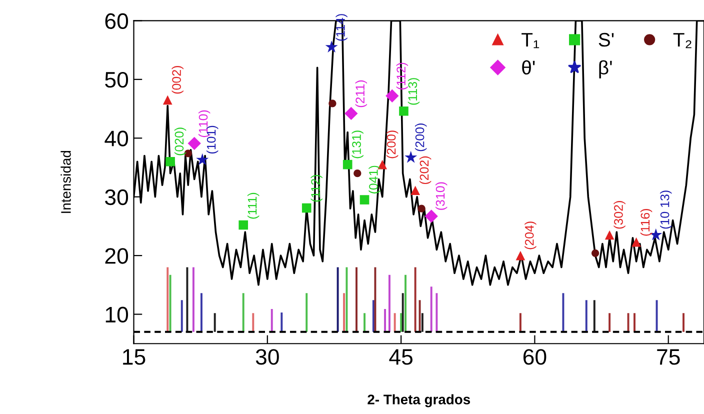 The height and width of the screenshot is (414, 704). What do you see at coordinates (134, 357) in the screenshot?
I see `x-tick-label: 15` at bounding box center [134, 357].